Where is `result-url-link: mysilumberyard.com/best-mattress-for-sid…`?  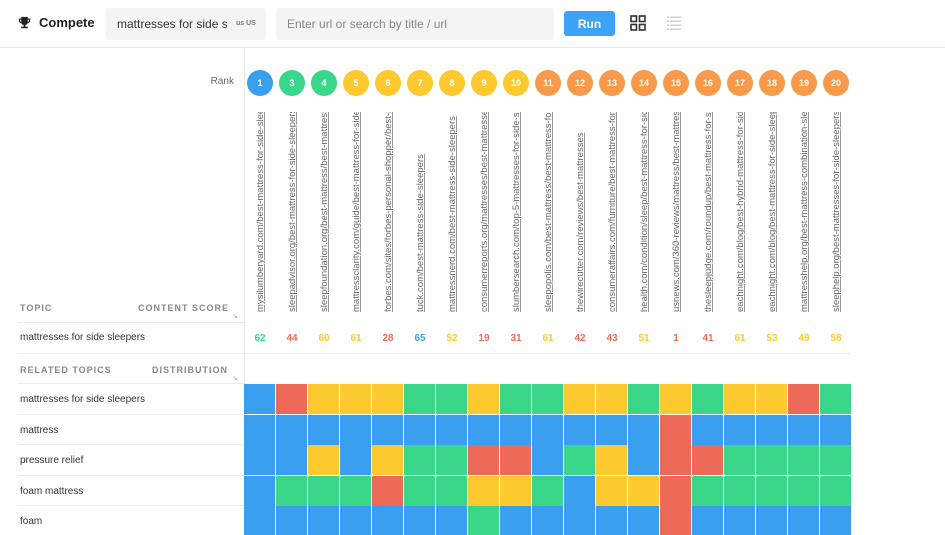
result-url-link: mysilumberyard.com/best-mattress-for-sid… is located at coordinates (260, 212).